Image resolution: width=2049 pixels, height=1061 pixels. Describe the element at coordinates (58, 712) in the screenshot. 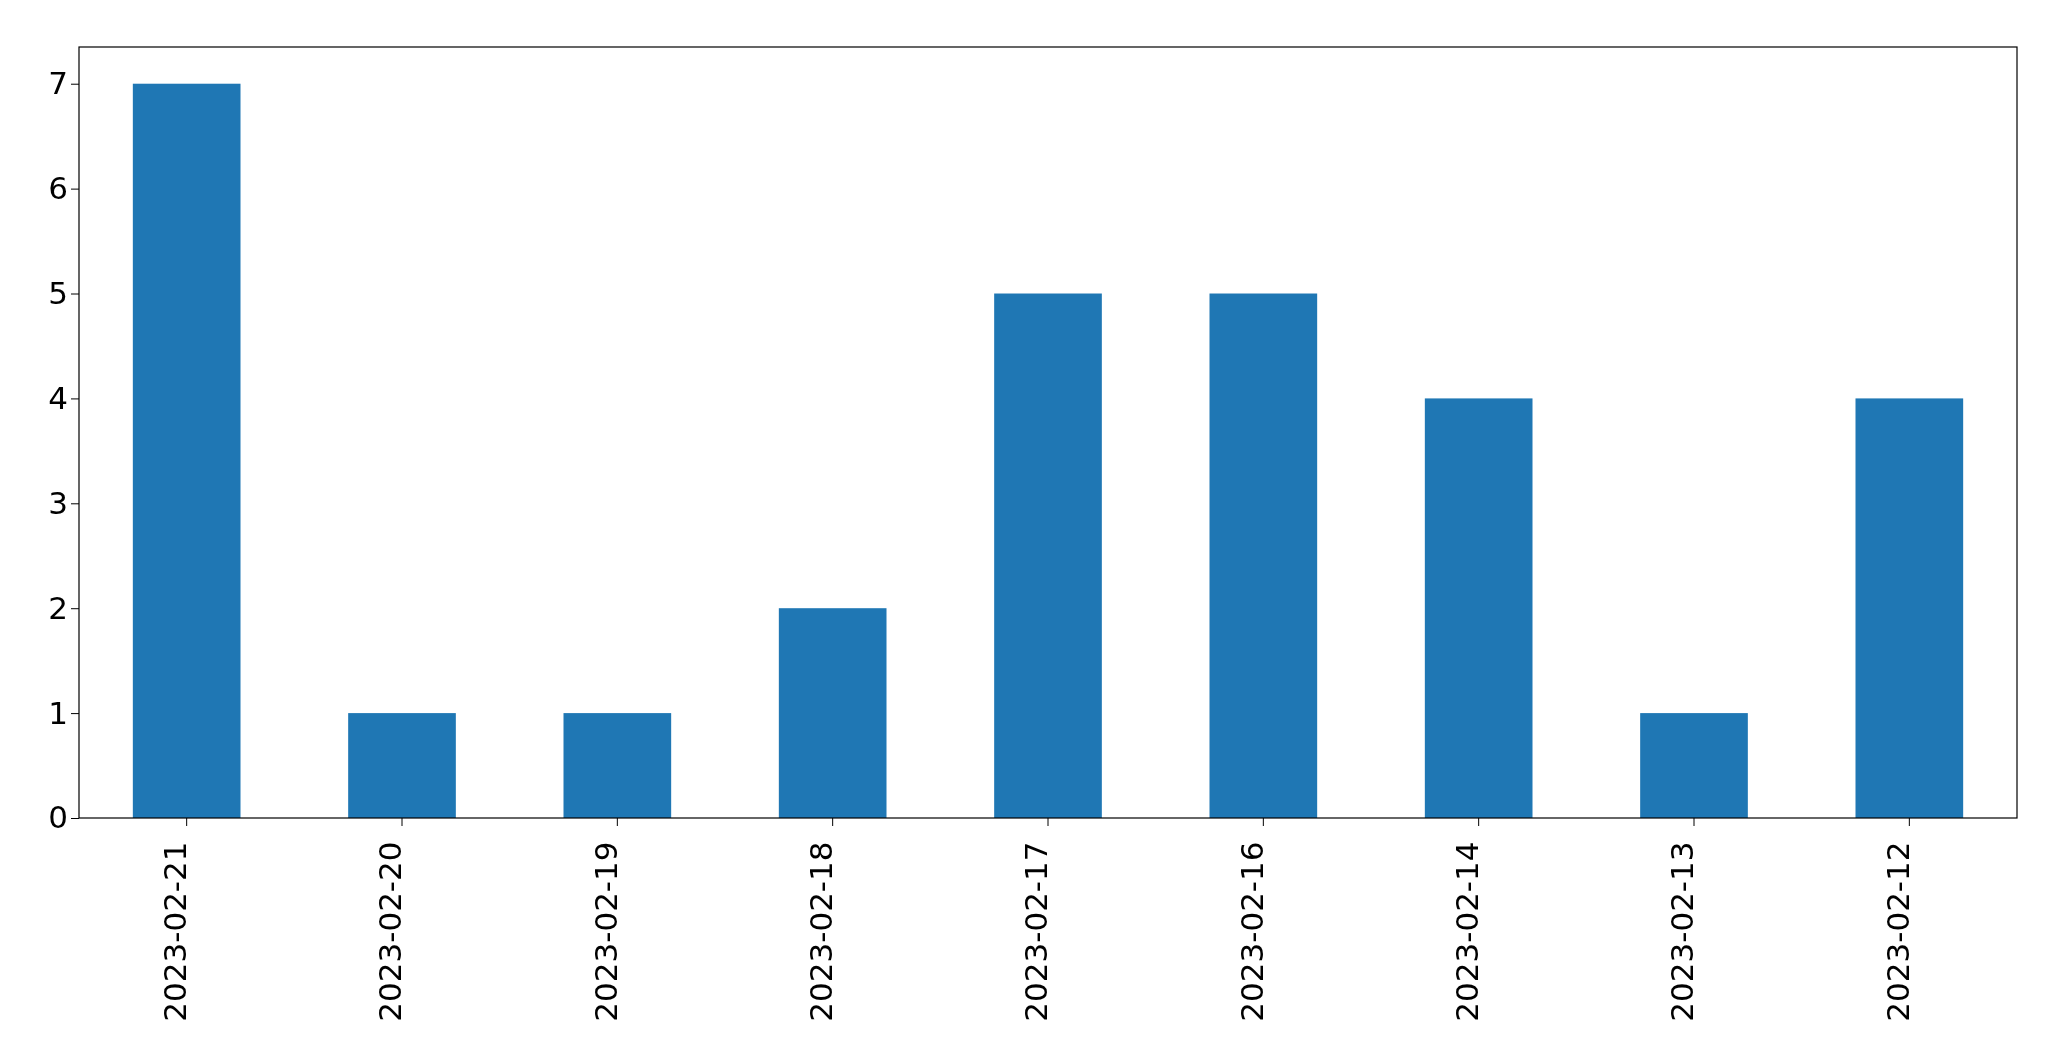

I see `y-tick-label: 1` at that location.